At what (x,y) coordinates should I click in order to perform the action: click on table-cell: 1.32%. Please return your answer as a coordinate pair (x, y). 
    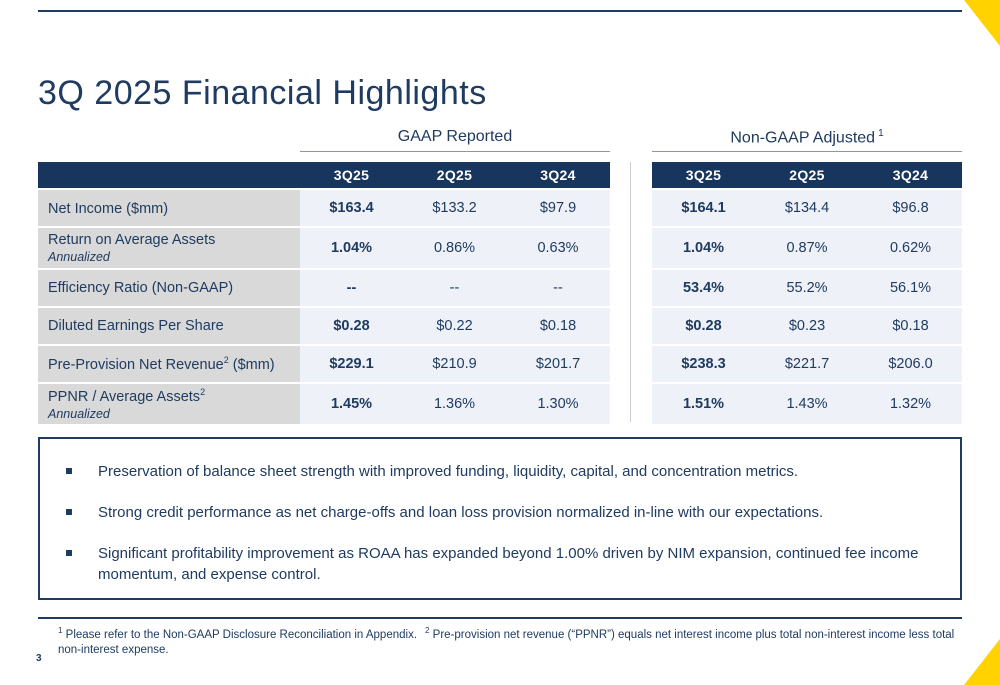
    Looking at the image, I should click on (910, 404).